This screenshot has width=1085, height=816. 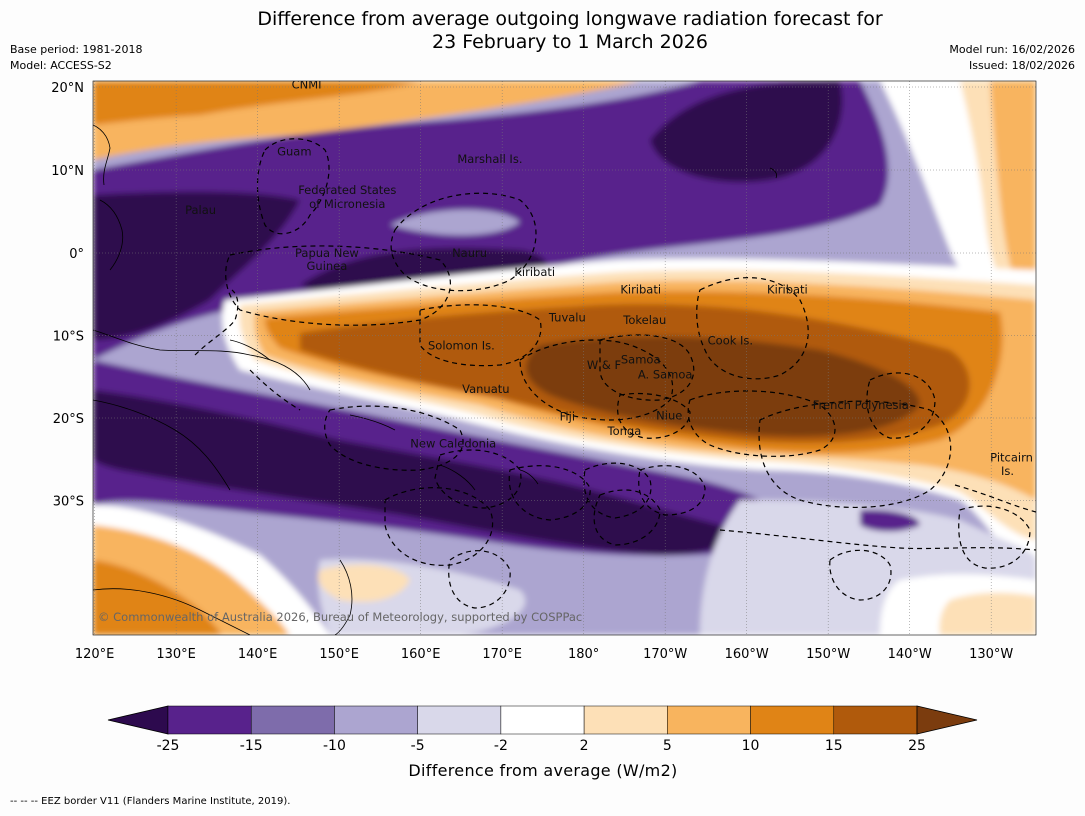 I want to click on region-label: Guinea, so click(x=327, y=266).